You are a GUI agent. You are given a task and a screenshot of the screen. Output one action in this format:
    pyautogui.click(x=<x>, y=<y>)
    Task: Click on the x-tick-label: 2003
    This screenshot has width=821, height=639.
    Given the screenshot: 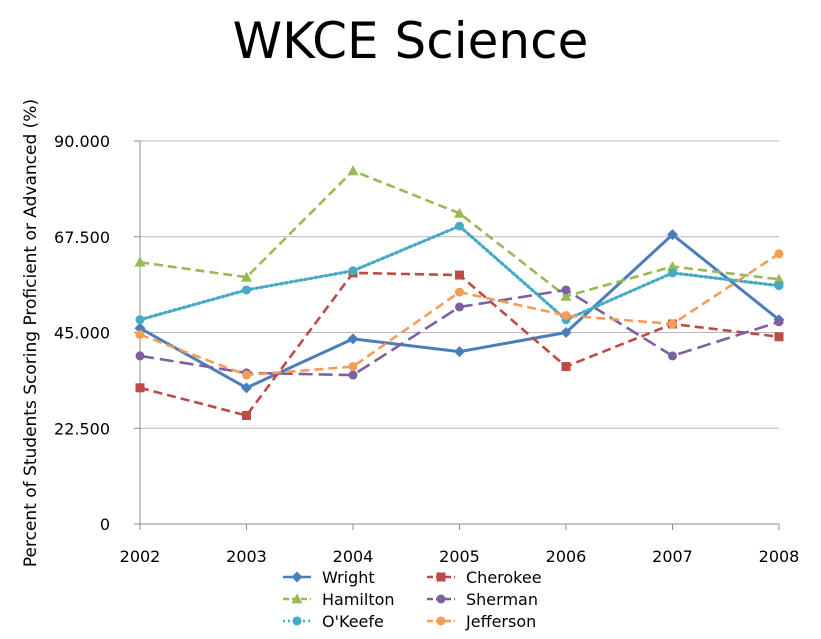 What is the action you would take?
    pyautogui.click(x=246, y=556)
    